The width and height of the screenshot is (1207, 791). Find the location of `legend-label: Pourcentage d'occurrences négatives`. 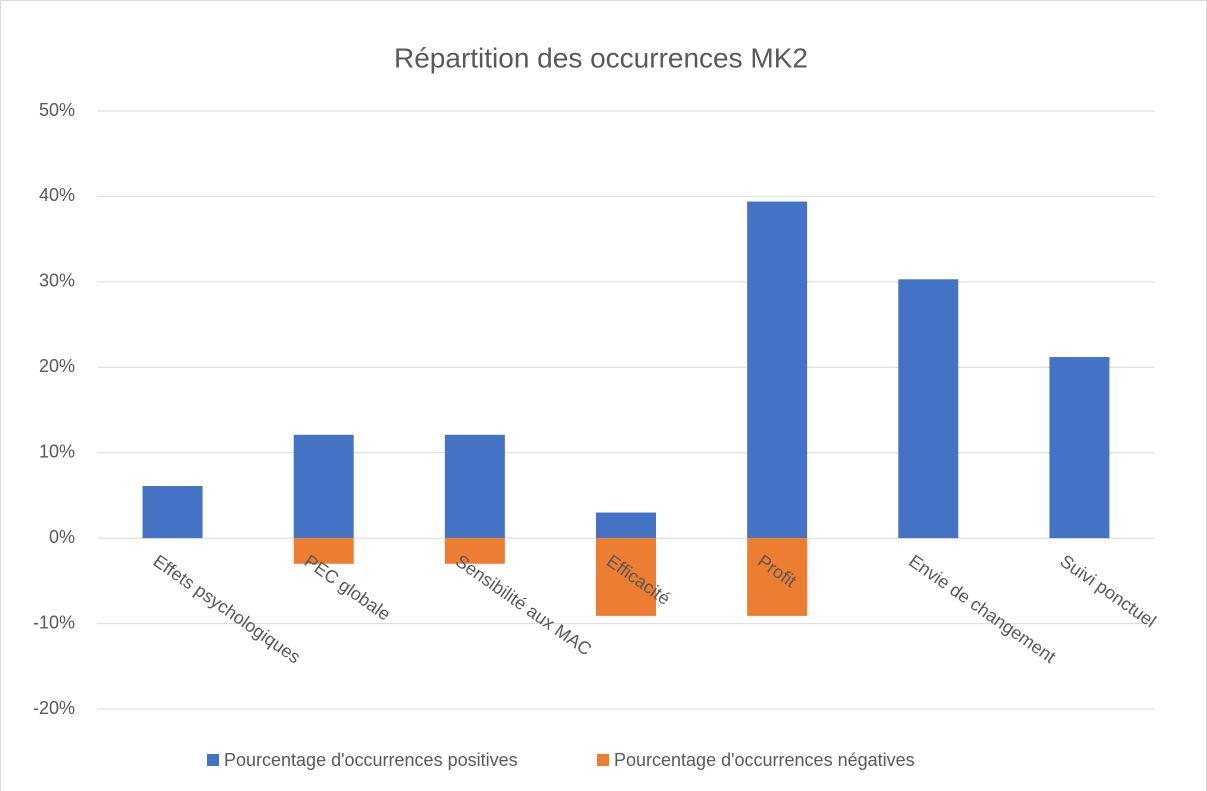

legend-label: Pourcentage d'occurrences négatives is located at coordinates (764, 760).